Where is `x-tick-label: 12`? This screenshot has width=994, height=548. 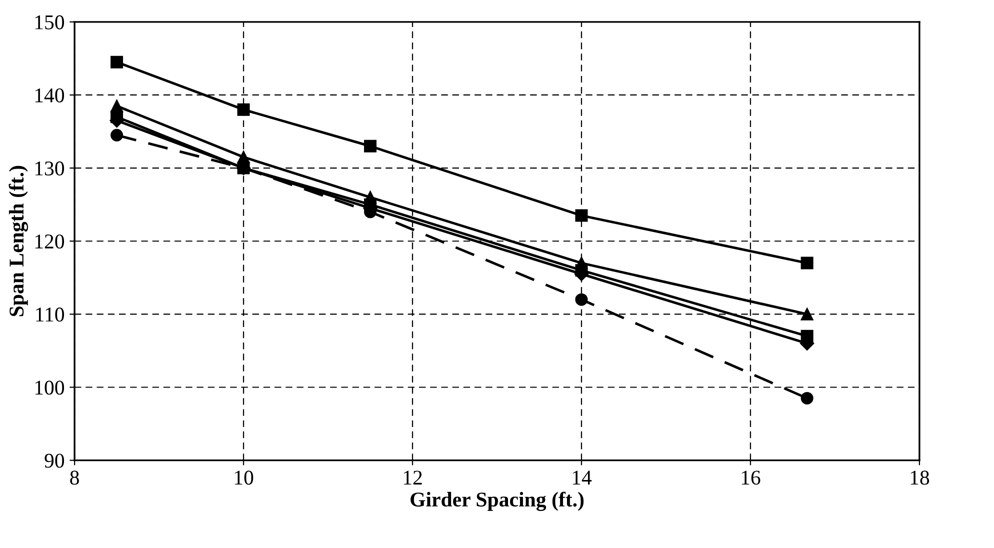
x-tick-label: 12 is located at coordinates (413, 477).